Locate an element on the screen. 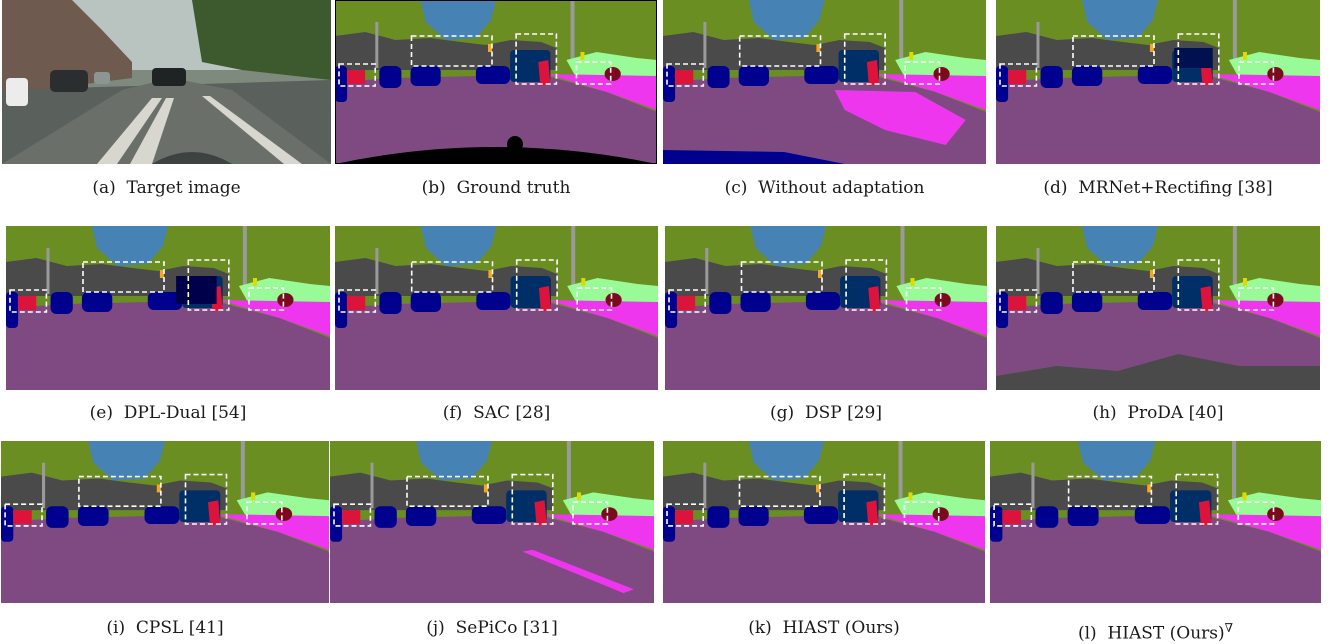  panel-a: (a) Target image is located at coordinates (166, 100).